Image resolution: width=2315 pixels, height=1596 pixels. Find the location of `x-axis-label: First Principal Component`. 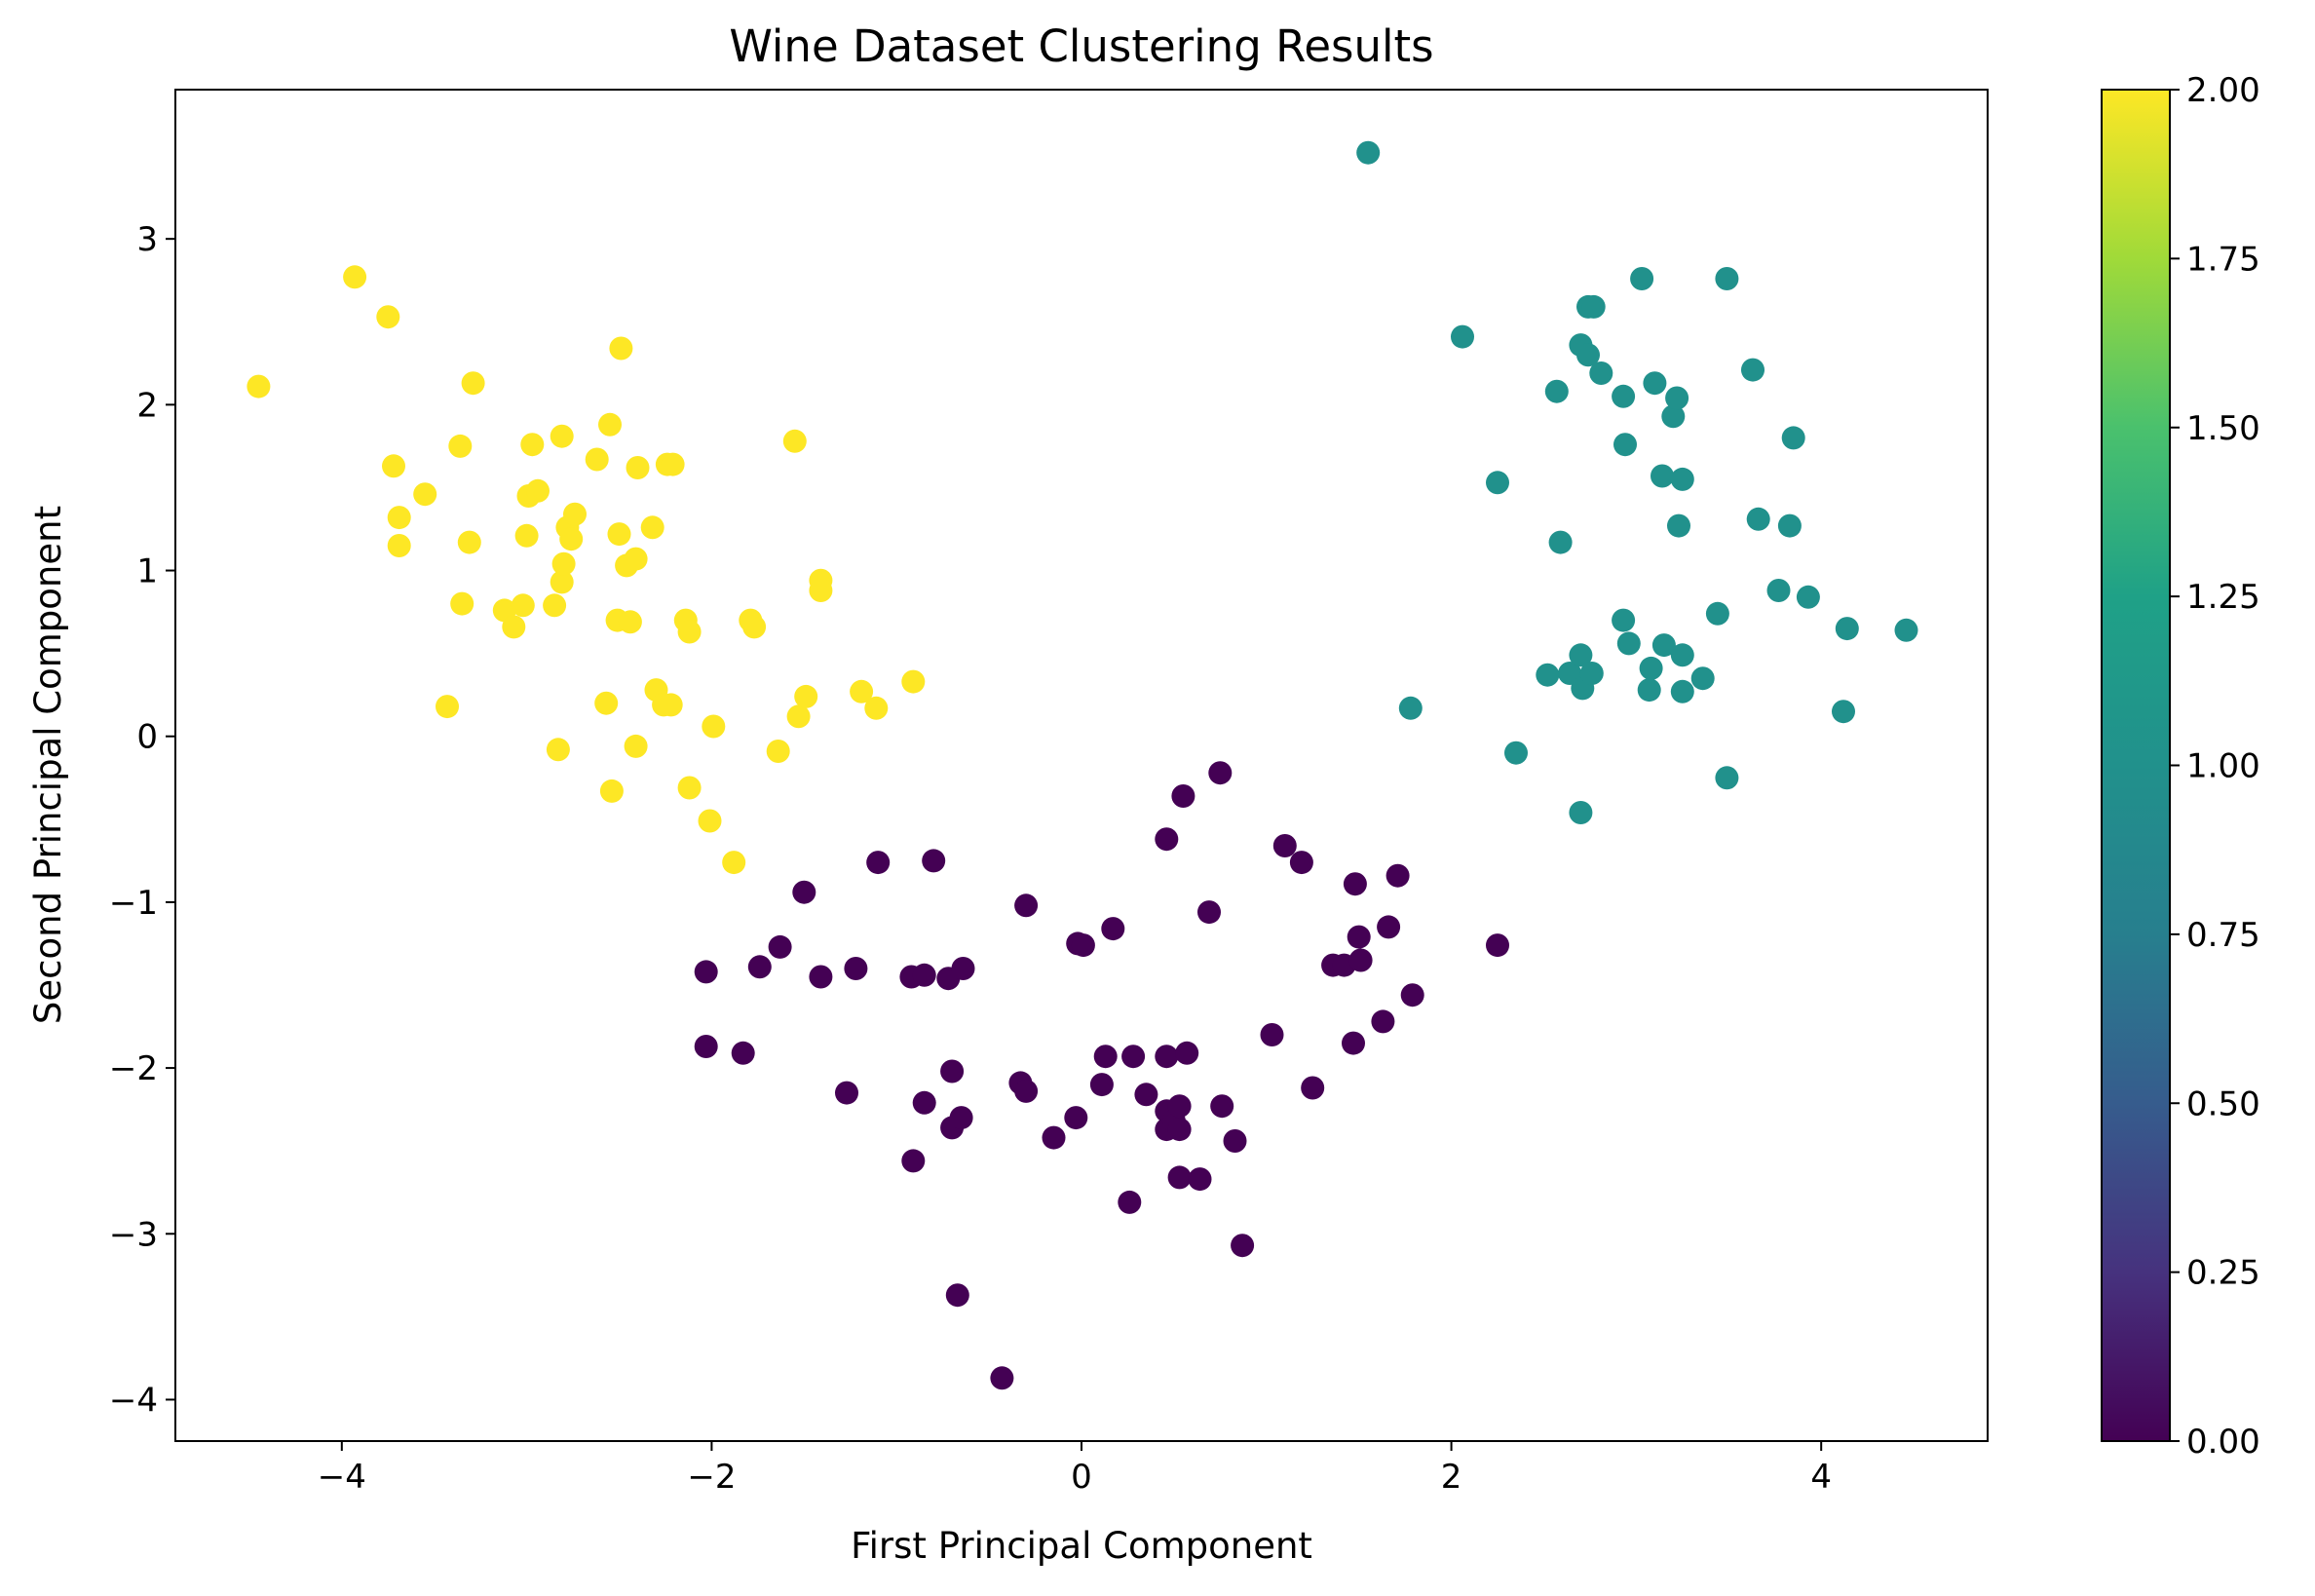

x-axis-label: First Principal Component is located at coordinates (1081, 1546).